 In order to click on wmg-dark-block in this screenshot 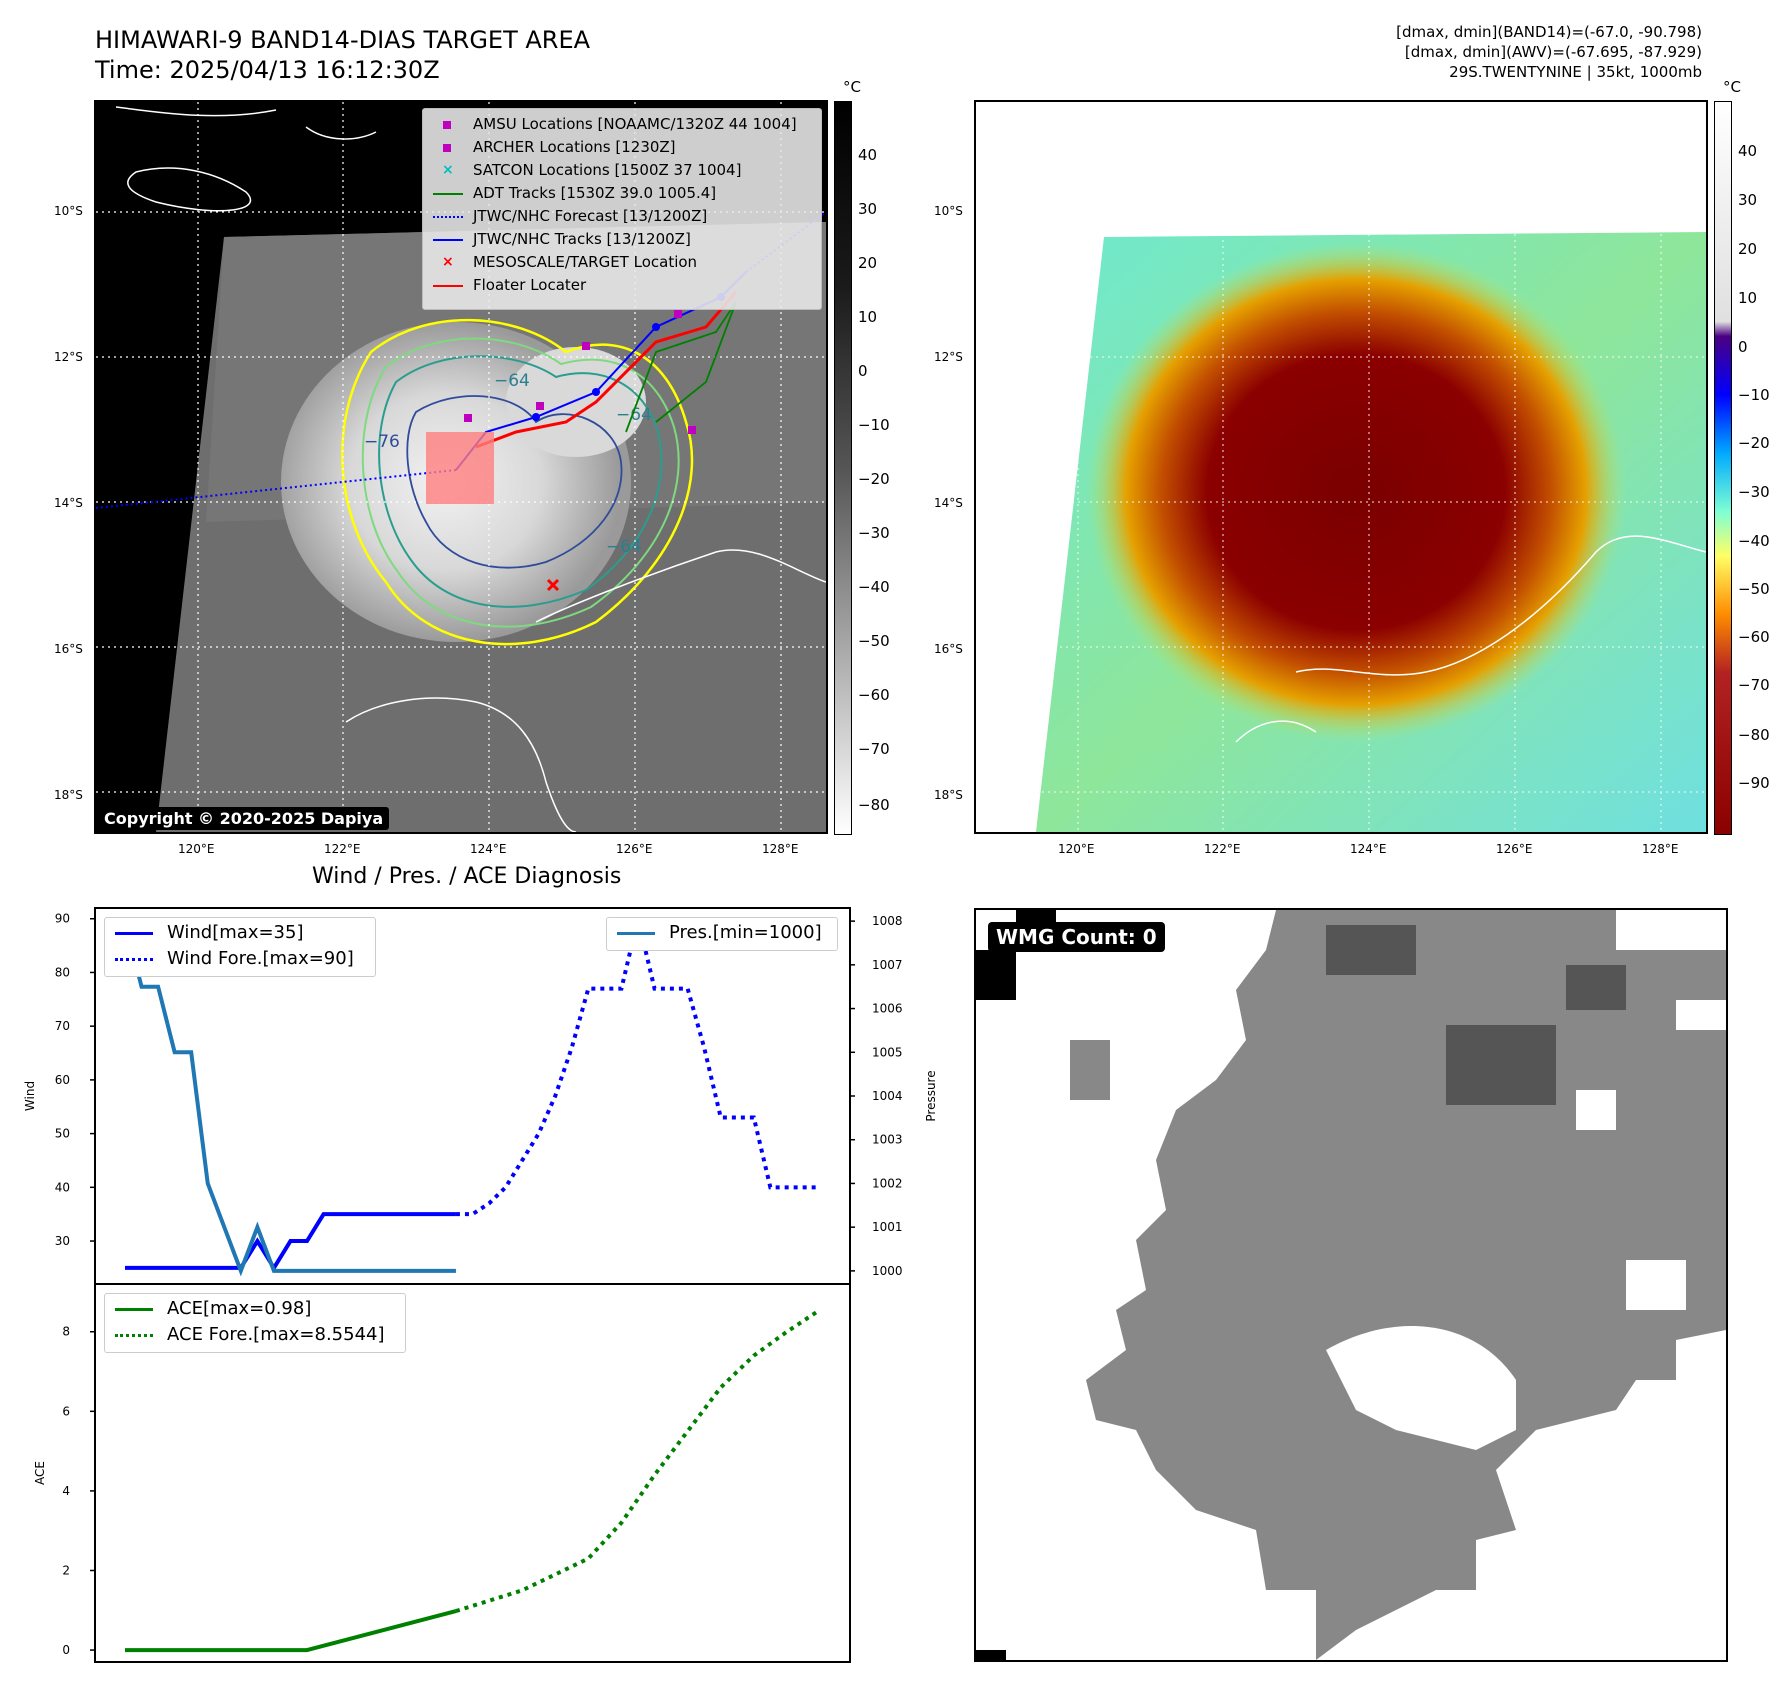, I will do `click(1501, 1065)`.